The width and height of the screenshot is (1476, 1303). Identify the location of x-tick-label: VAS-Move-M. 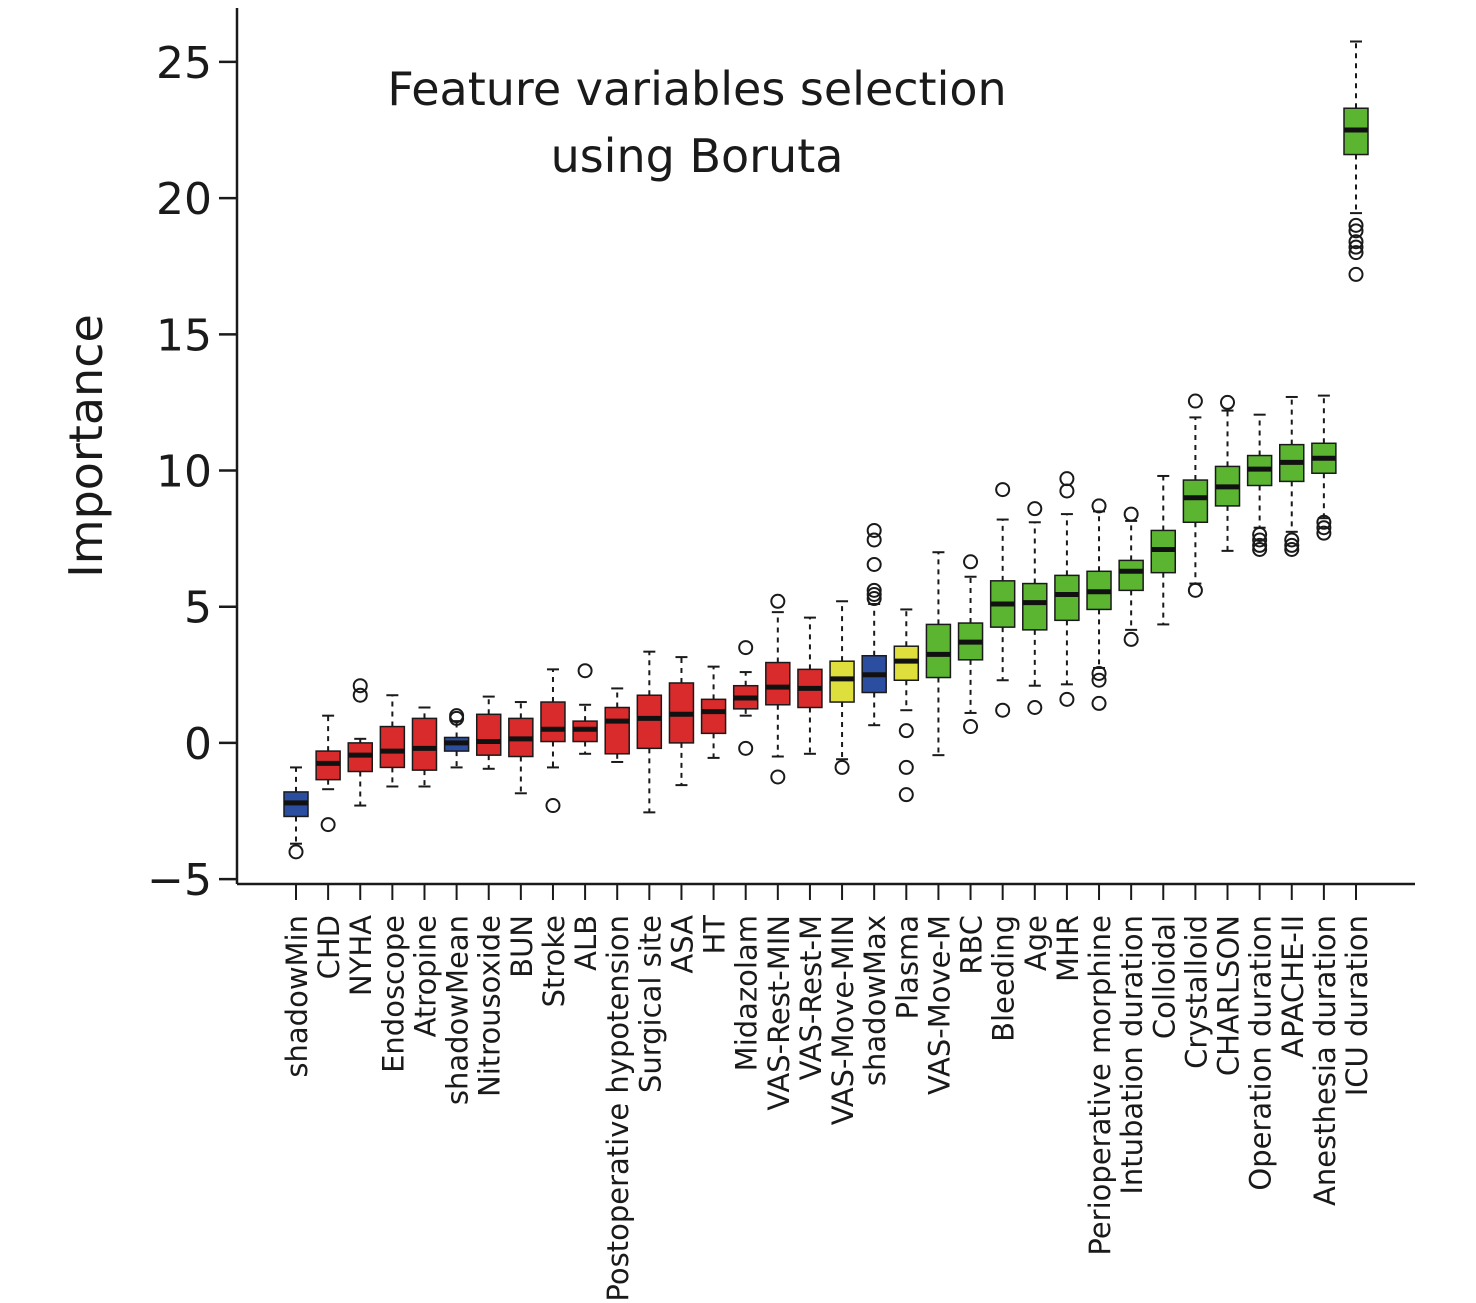
(939, 1005).